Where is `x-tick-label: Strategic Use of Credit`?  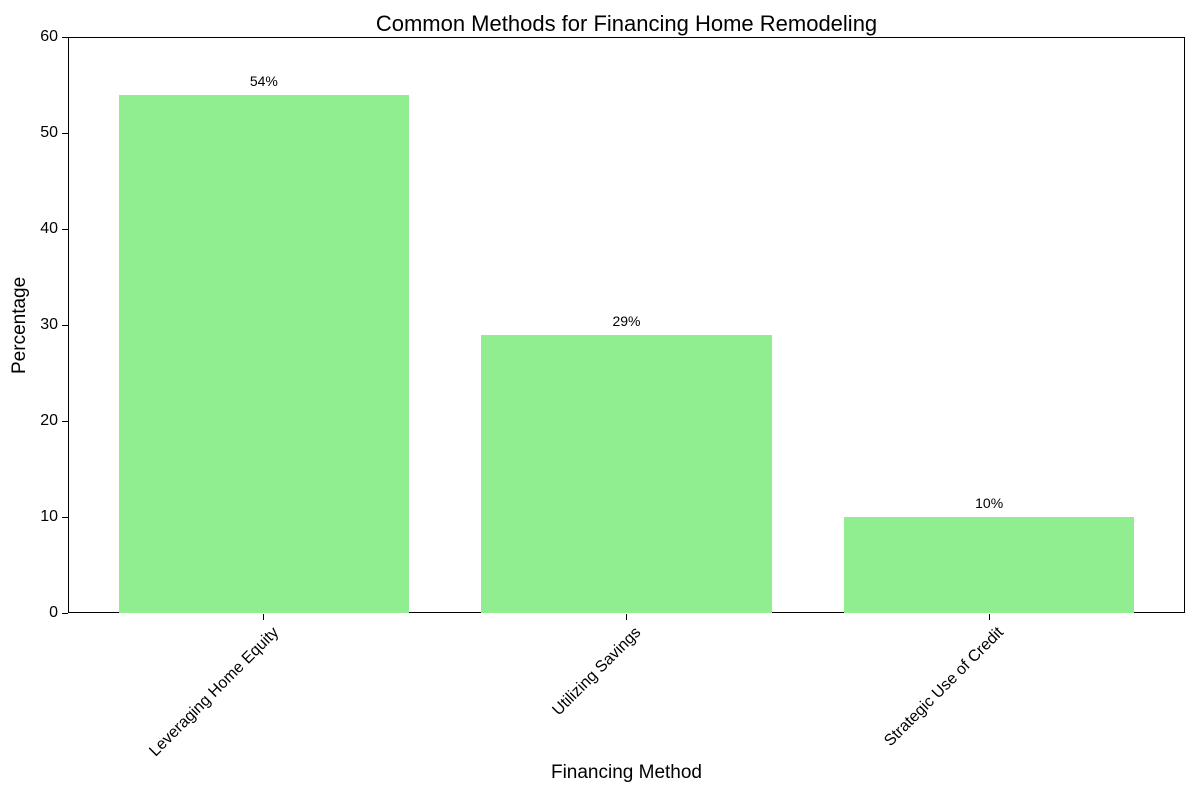
x-tick-label: Strategic Use of Credit is located at coordinates (944, 687).